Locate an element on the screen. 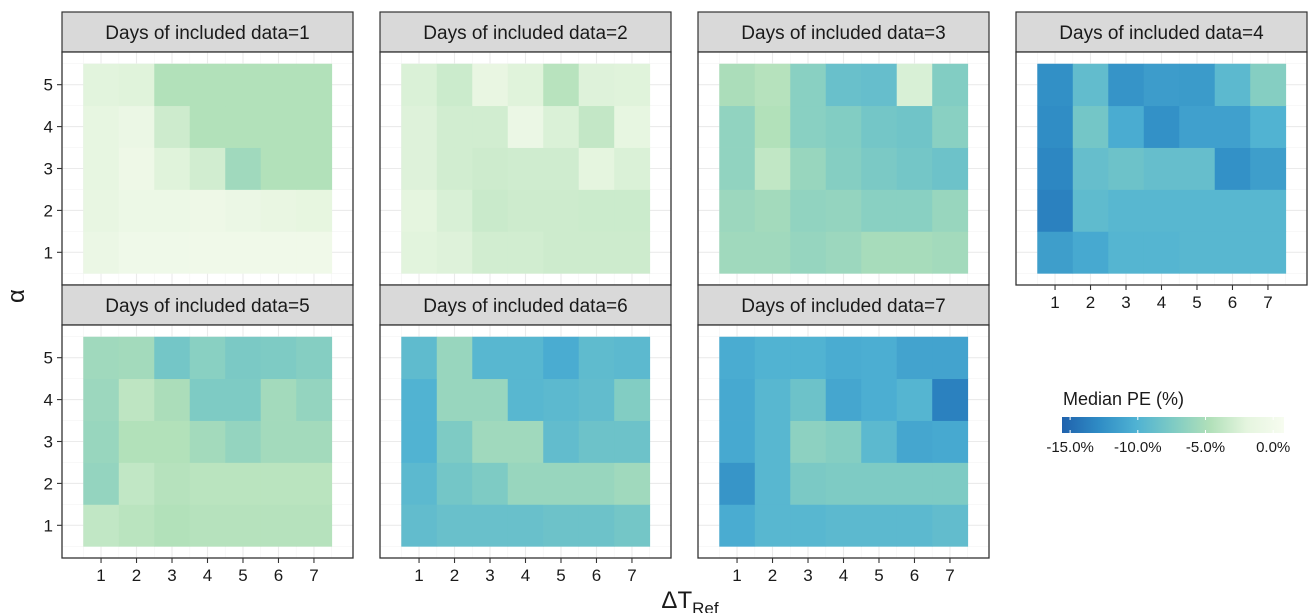 The height and width of the screenshot is (613, 1314). x-tick-label: 5 is located at coordinates (560, 575).